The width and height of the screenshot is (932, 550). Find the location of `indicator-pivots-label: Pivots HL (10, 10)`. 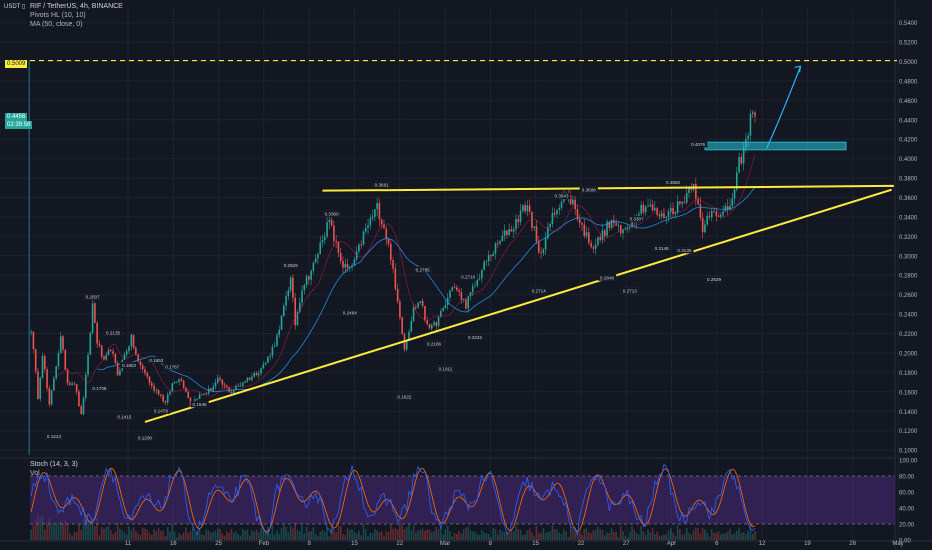

indicator-pivots-label: Pivots HL (10, 10) is located at coordinates (58, 15).